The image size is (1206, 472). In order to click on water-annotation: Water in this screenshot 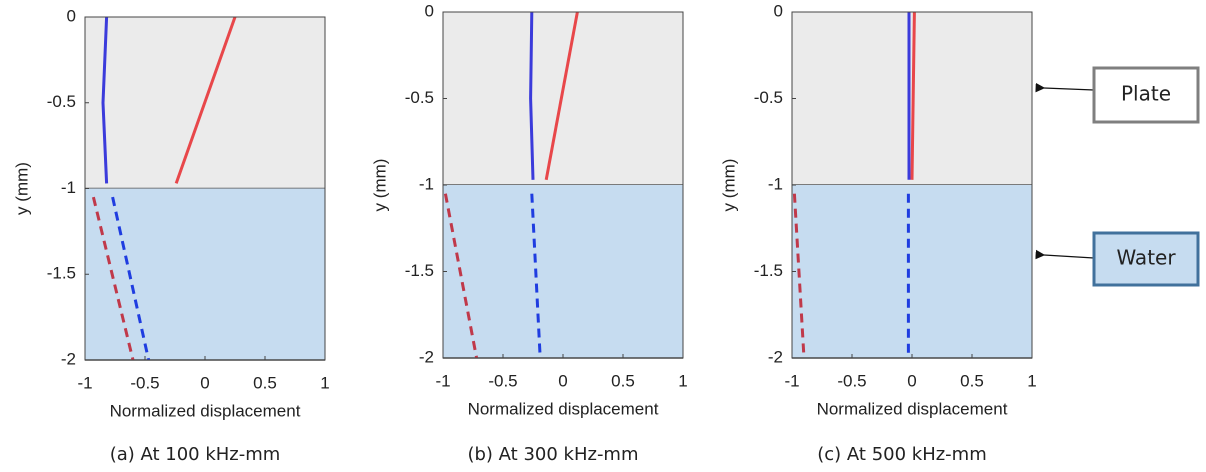, I will do `click(1117, 259)`.